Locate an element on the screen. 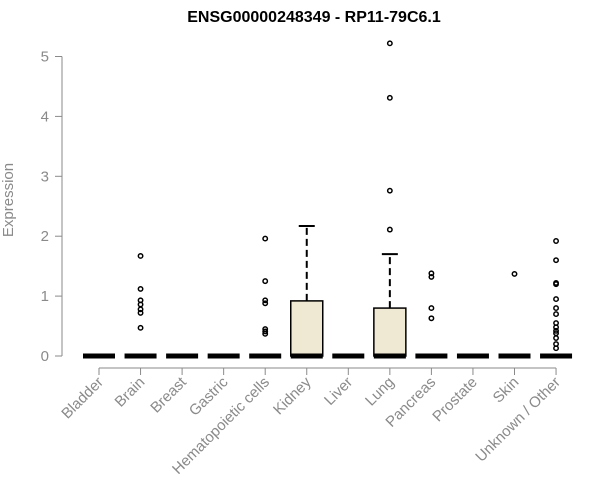 The width and height of the screenshot is (600, 500). x-tick-label: Liver is located at coordinates (338, 391).